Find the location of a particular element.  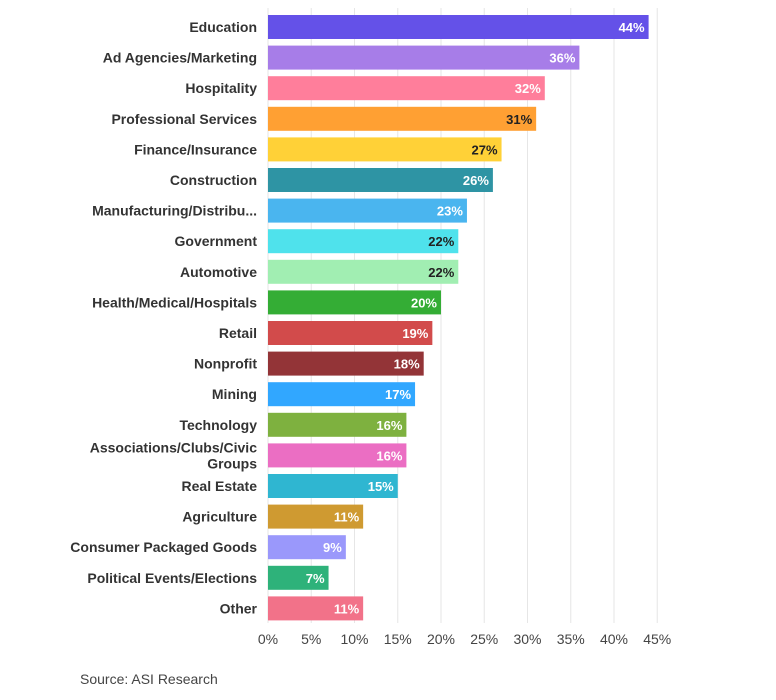

category-label: Mining is located at coordinates (234, 394).